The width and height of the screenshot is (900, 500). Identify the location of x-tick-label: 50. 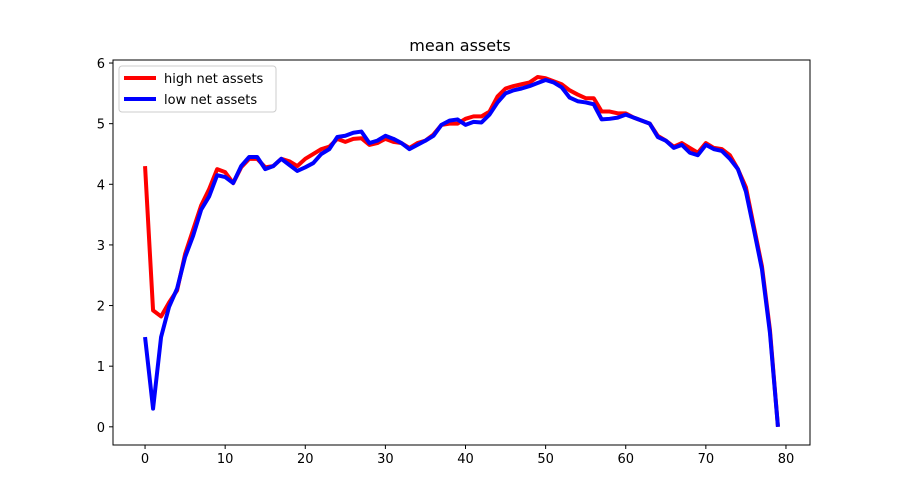
(545, 459).